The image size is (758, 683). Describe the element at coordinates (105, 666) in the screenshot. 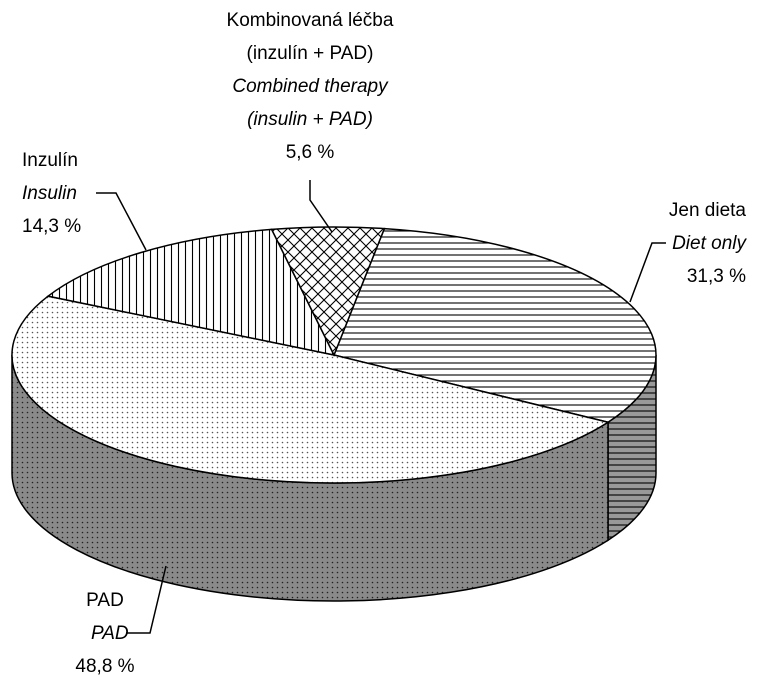

I see `value-label: 48,8 %` at that location.